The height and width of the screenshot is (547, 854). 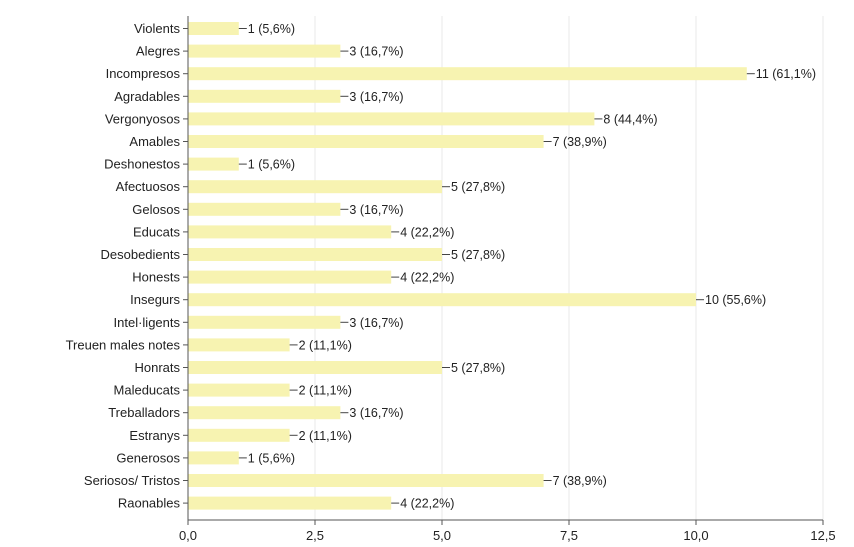 I want to click on x-tick-label: 12,5, so click(x=822, y=535).